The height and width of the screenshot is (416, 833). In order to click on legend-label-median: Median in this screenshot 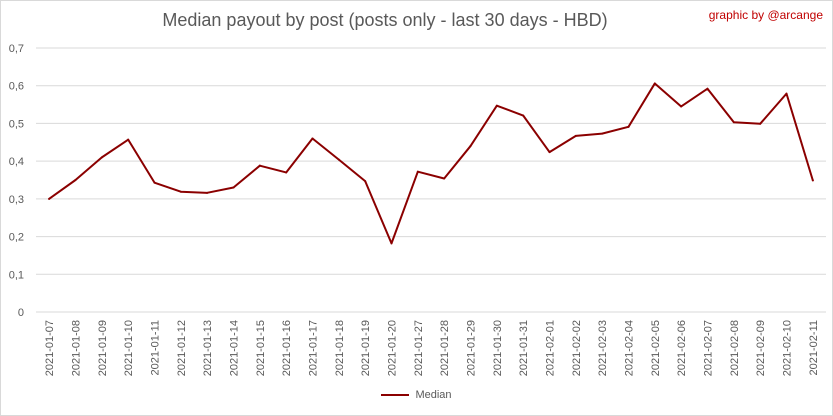, I will do `click(433, 395)`.